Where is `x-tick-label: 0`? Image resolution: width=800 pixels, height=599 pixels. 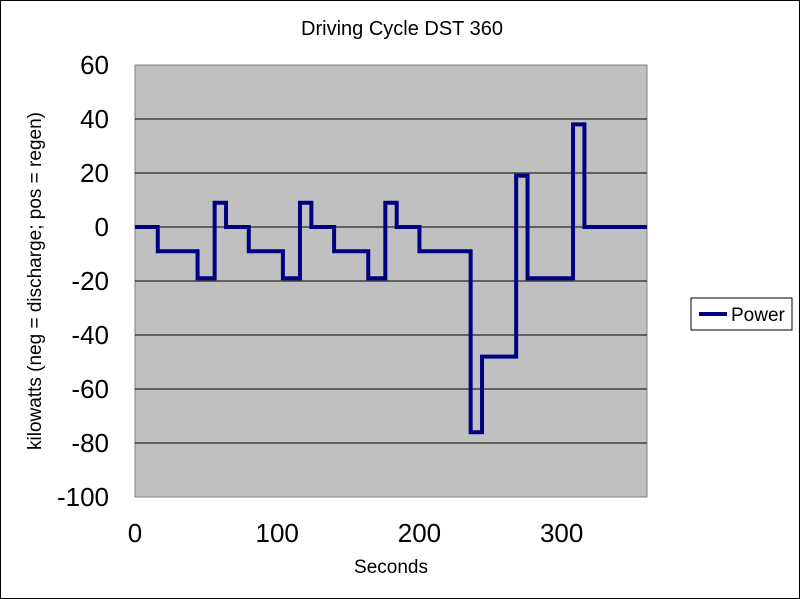
x-tick-label: 0 is located at coordinates (135, 533).